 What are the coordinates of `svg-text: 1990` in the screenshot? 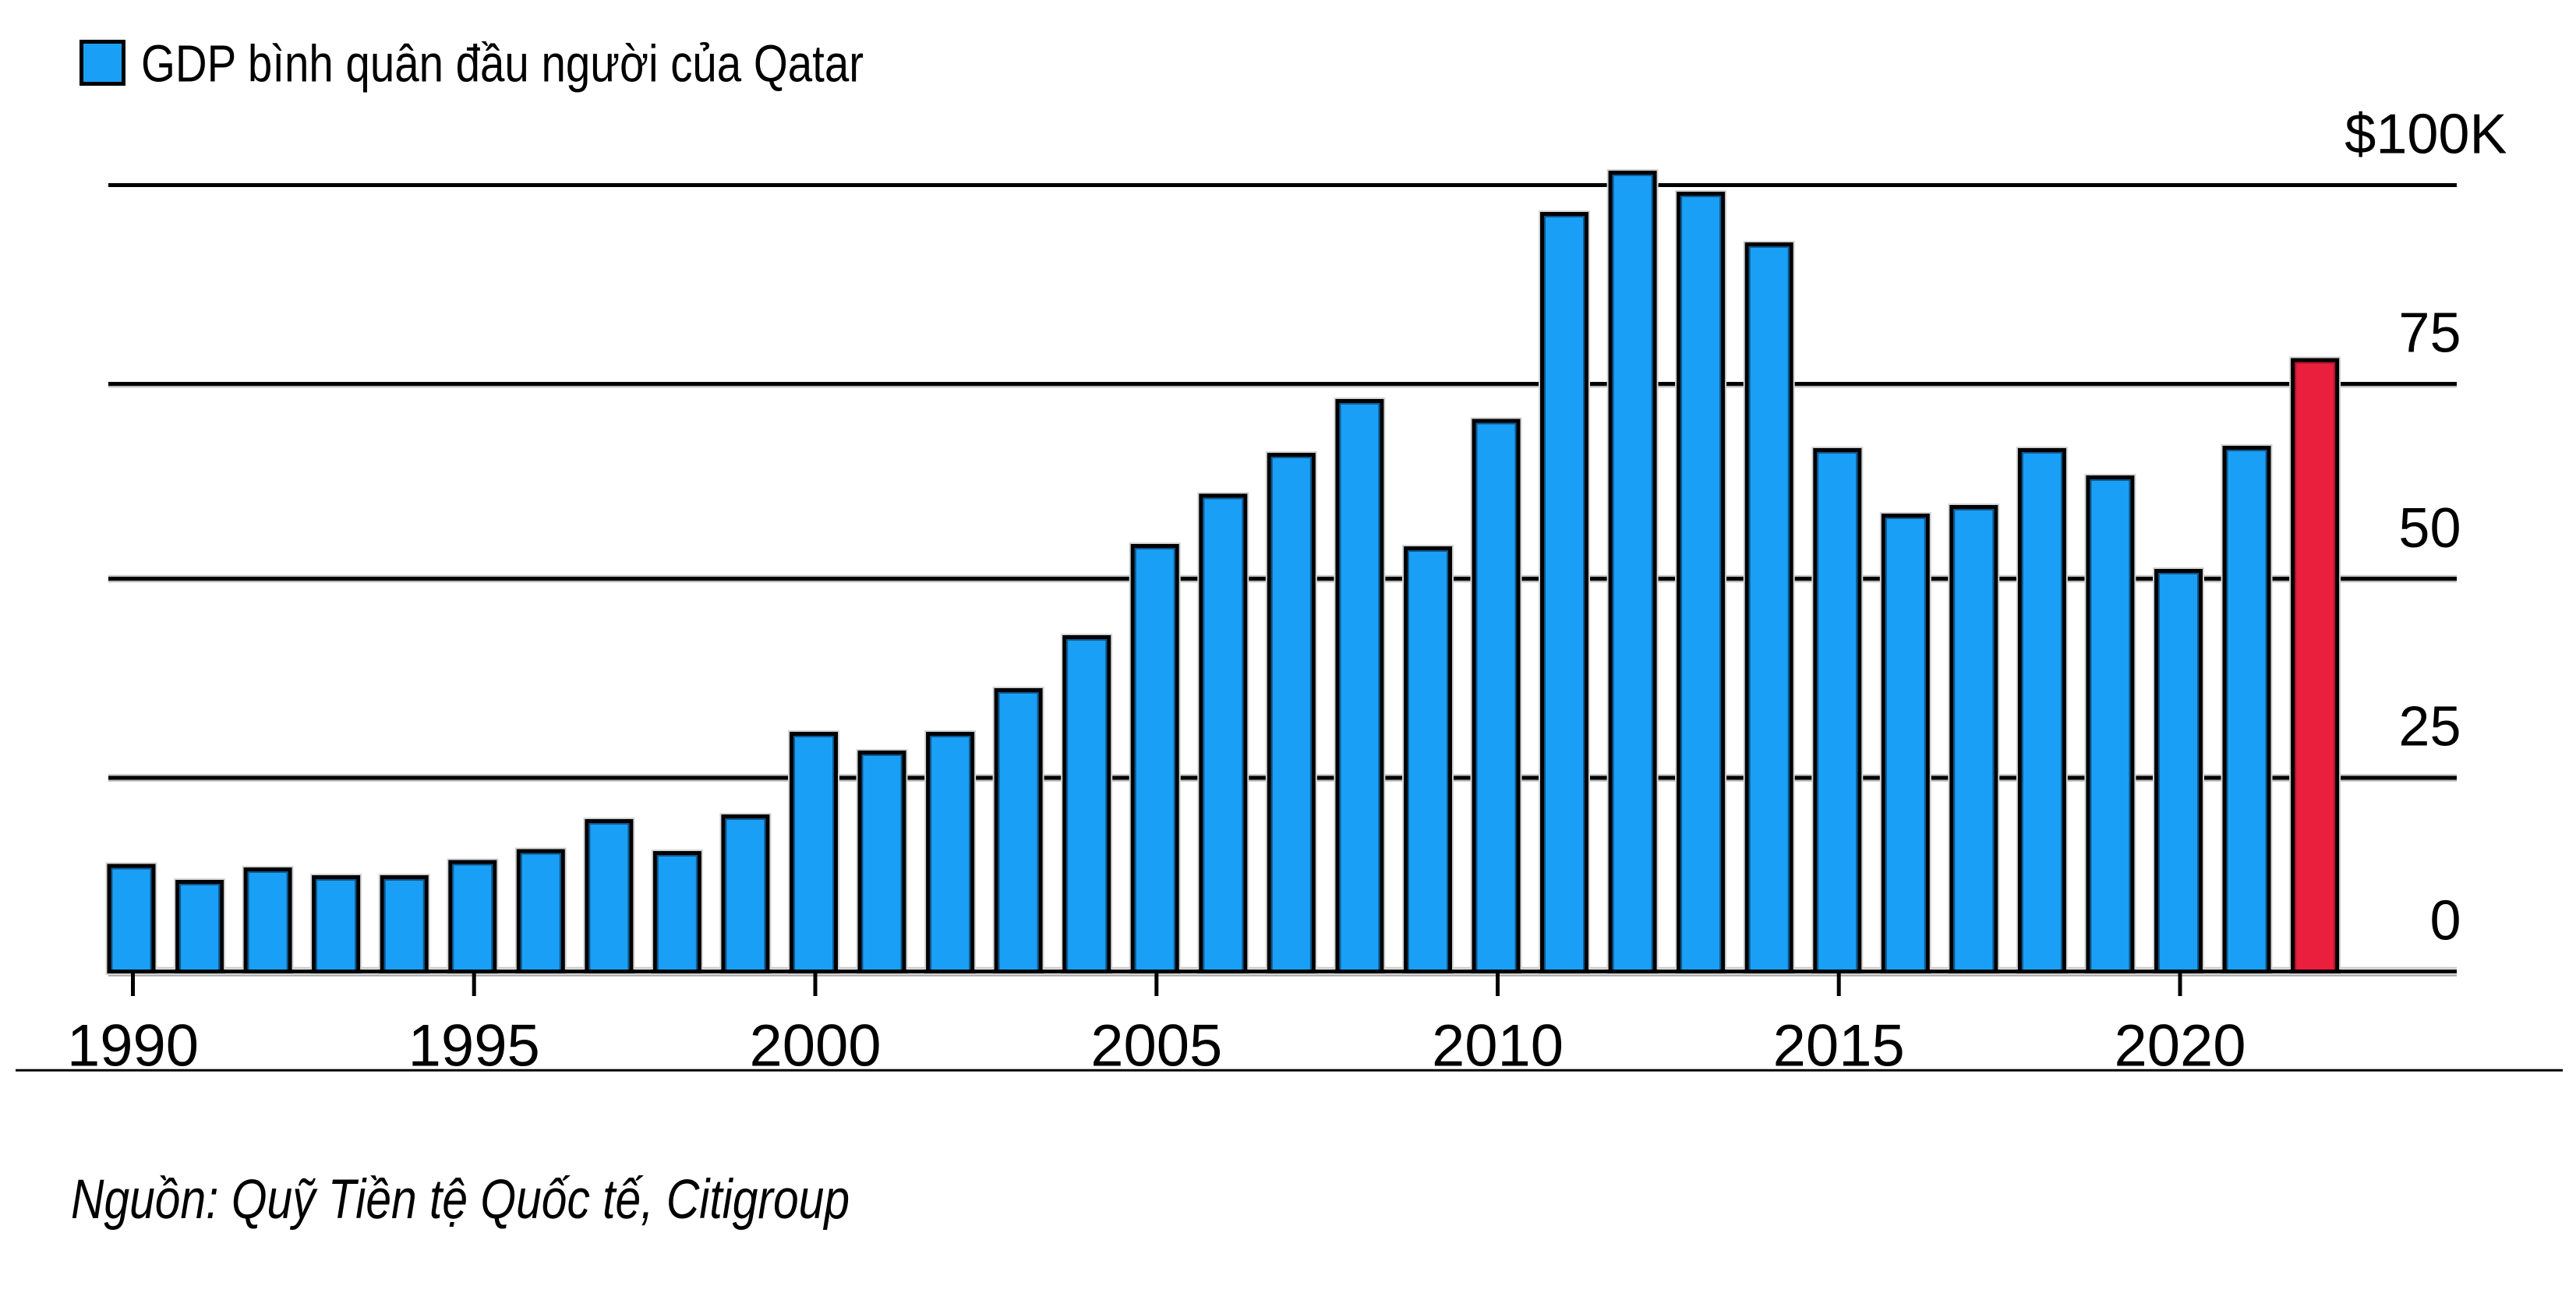 It's located at (133, 1046).